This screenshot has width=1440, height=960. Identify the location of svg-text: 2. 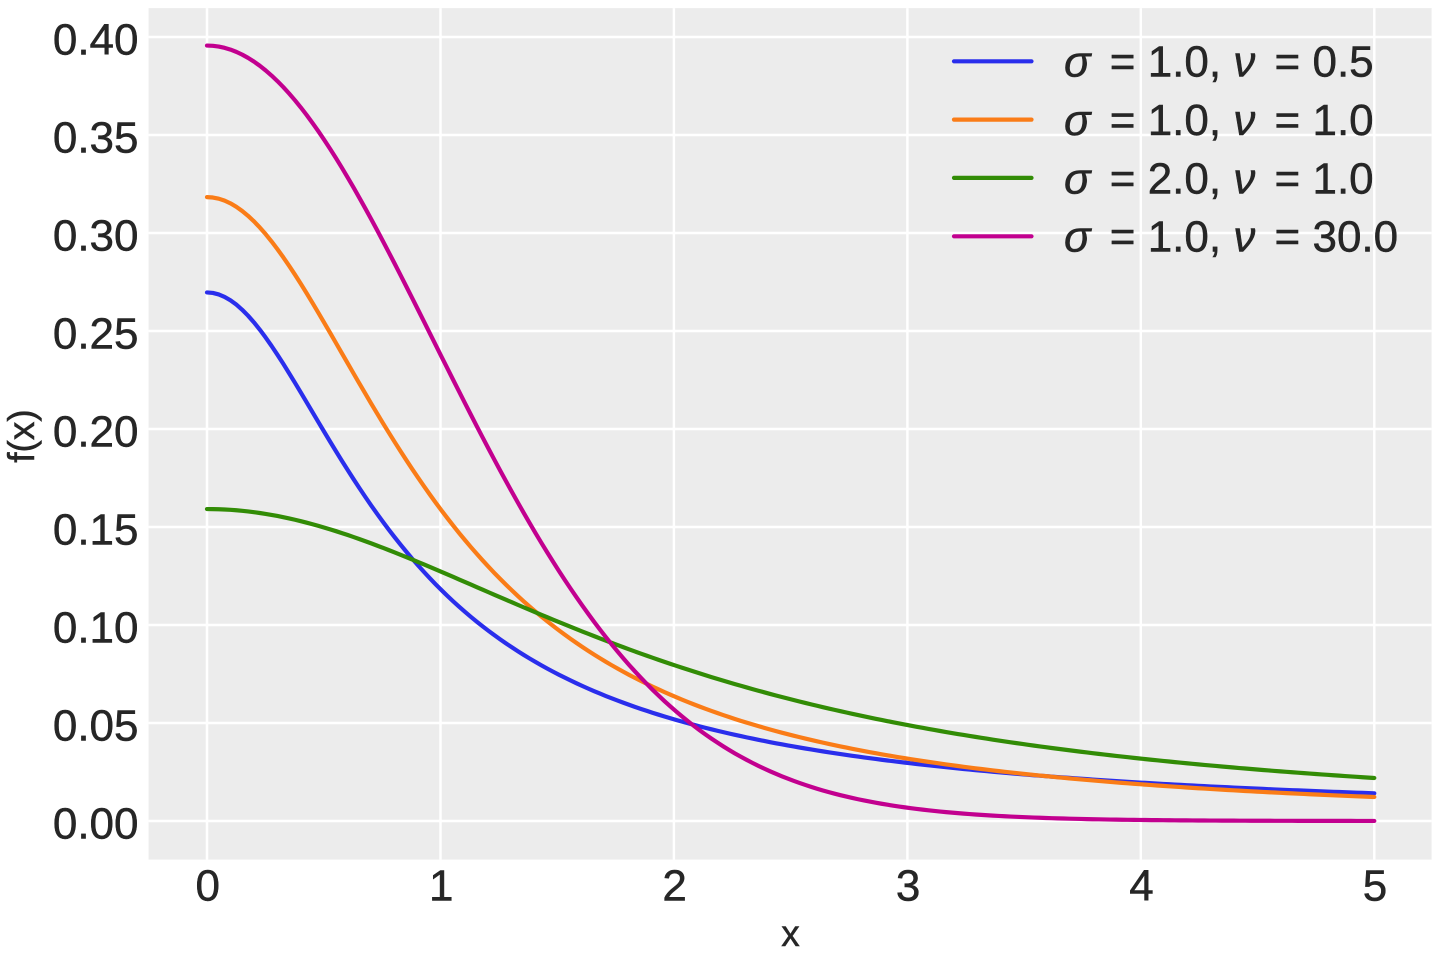
(674, 885).